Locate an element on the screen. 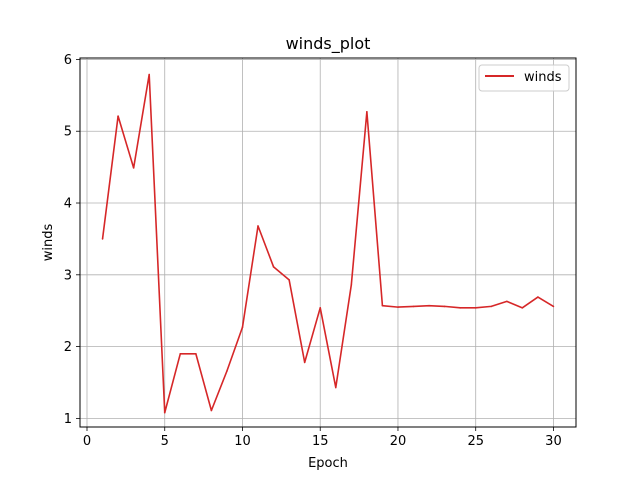 The width and height of the screenshot is (640, 480). legend-label-winds: winds is located at coordinates (543, 77).